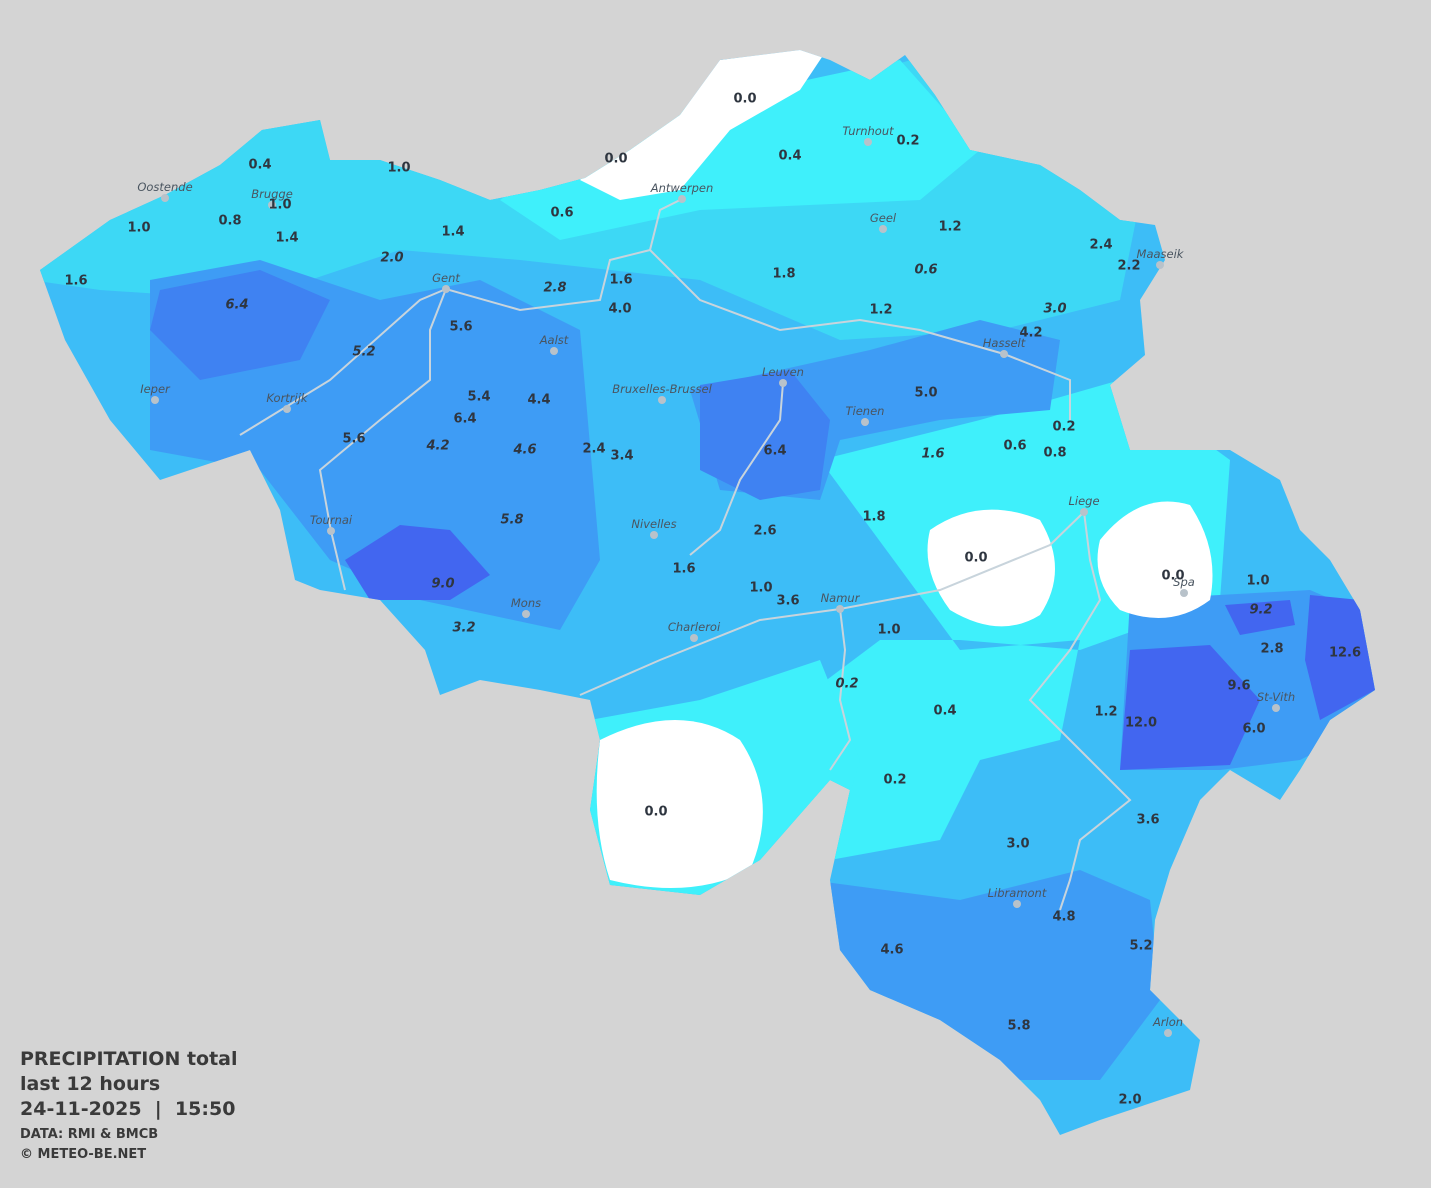  Describe the element at coordinates (1253, 729) in the screenshot. I see `station-value: 6.0` at that location.